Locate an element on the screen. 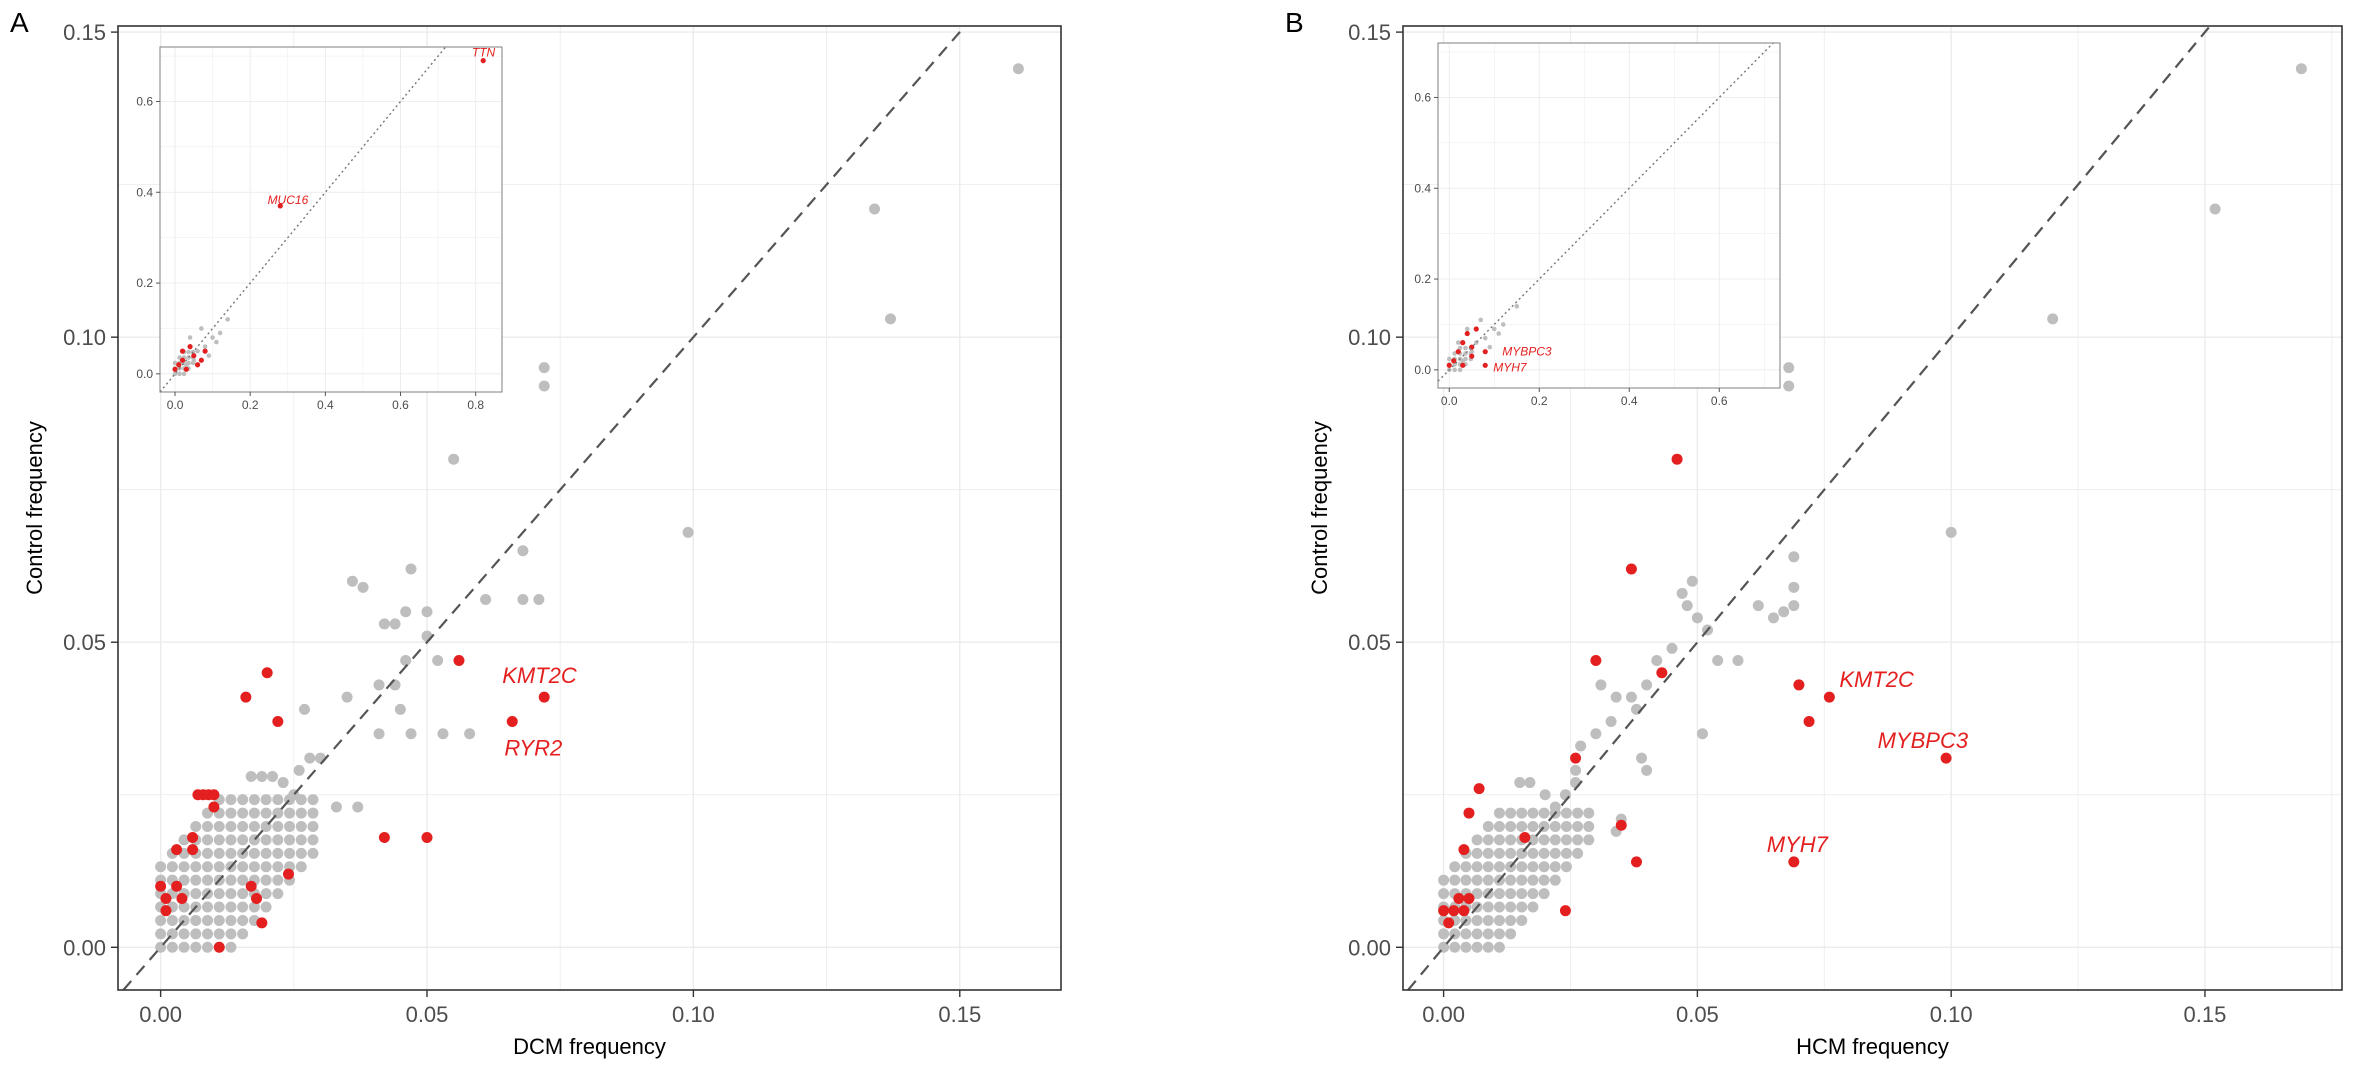  inset-y-tick-label: 0.2 is located at coordinates (144, 283).